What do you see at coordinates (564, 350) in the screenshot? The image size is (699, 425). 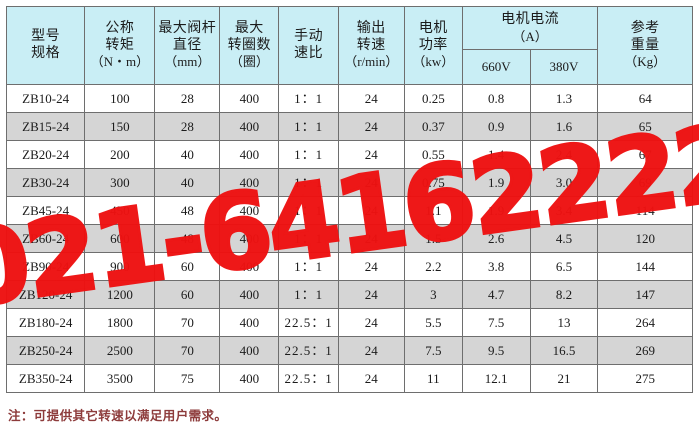 I see `cell-current-380v: 16.5` at bounding box center [564, 350].